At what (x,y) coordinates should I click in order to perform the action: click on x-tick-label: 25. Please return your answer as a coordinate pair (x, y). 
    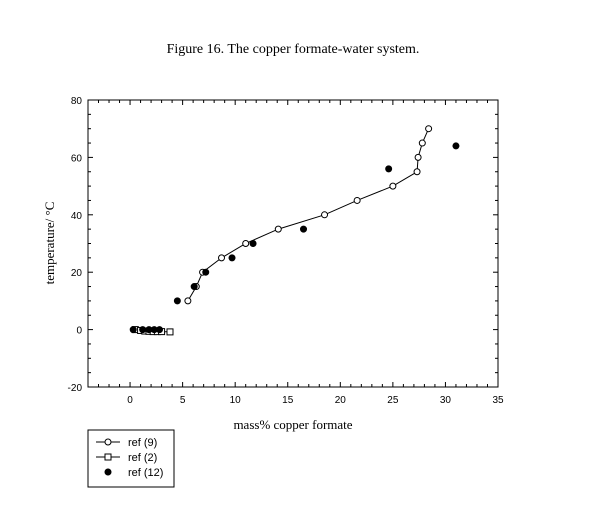
    Looking at the image, I should click on (393, 400).